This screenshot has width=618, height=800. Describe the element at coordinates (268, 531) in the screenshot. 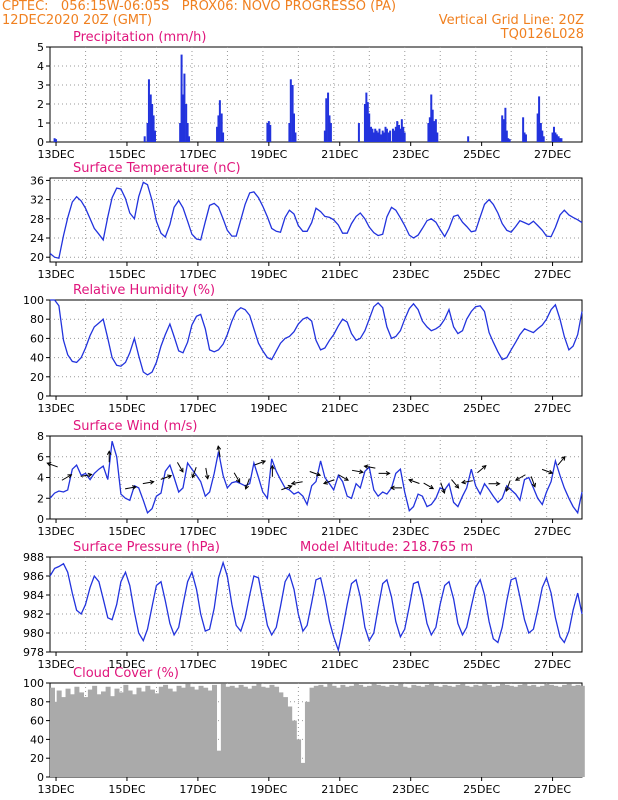

I see `panel4-xtick-label-3: 19DEC` at that location.